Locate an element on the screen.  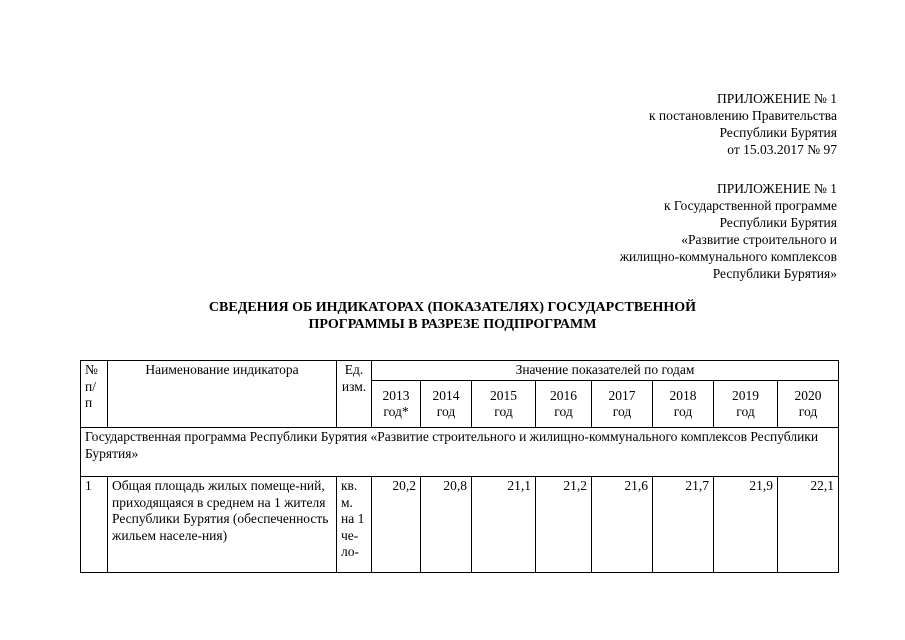
year-header-line: год* is located at coordinates (396, 411).